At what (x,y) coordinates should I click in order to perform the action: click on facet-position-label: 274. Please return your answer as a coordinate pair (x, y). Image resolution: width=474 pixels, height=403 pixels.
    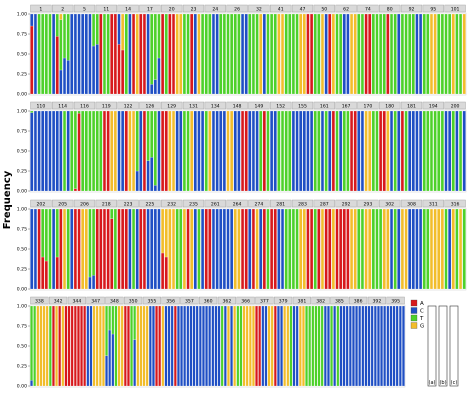
    Looking at the image, I should click on (259, 205).